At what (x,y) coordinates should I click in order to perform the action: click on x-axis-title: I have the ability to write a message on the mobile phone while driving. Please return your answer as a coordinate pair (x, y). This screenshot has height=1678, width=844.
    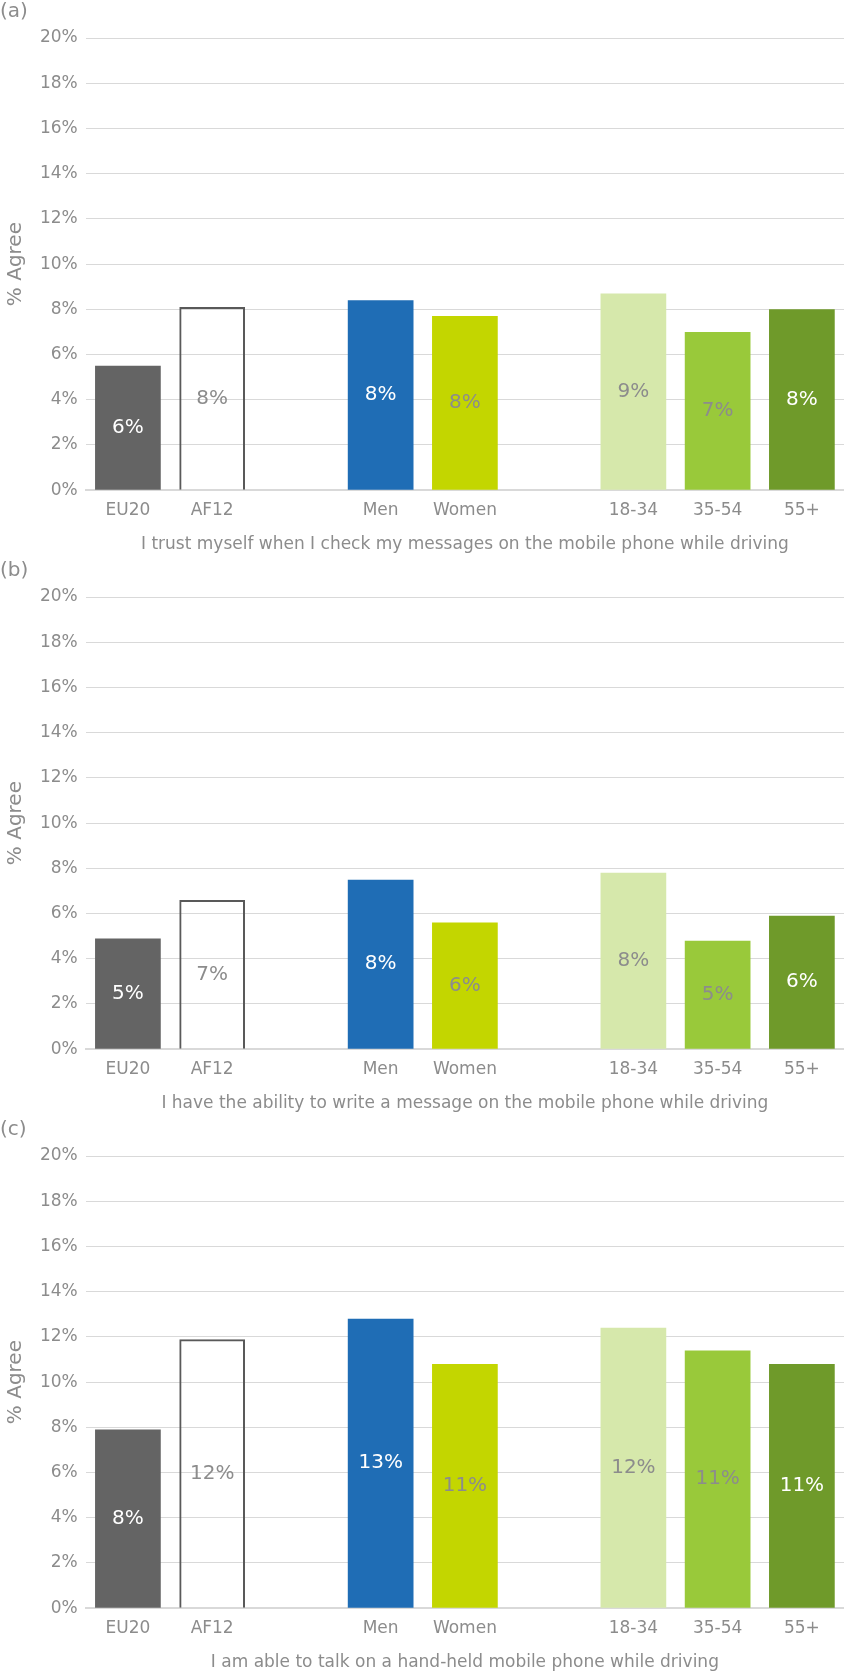
    Looking at the image, I should click on (465, 1102).